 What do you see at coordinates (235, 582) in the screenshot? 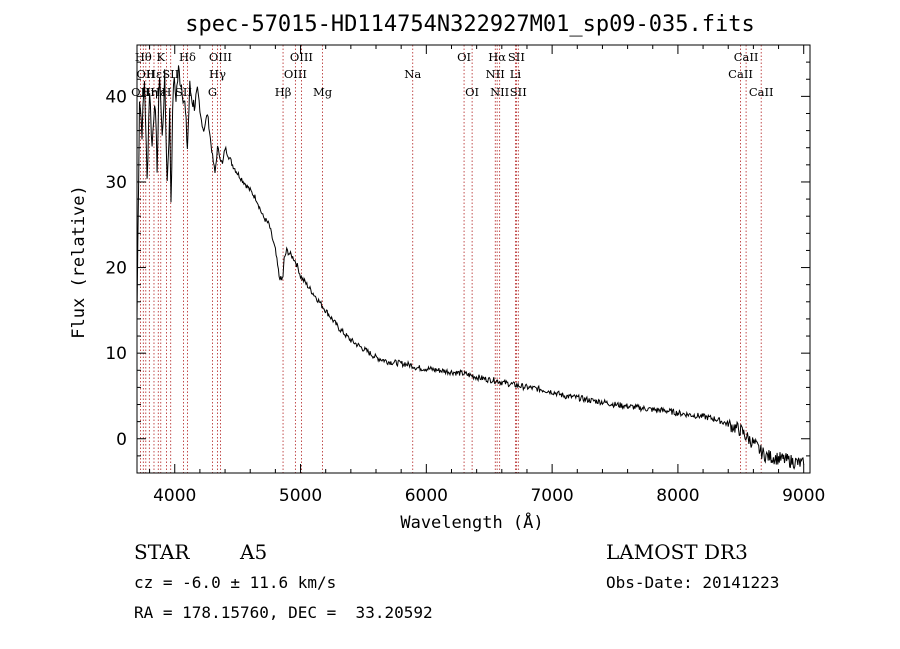
I see `redshift-cz: cz = -6.0 ± 11.6 km/s` at bounding box center [235, 582].